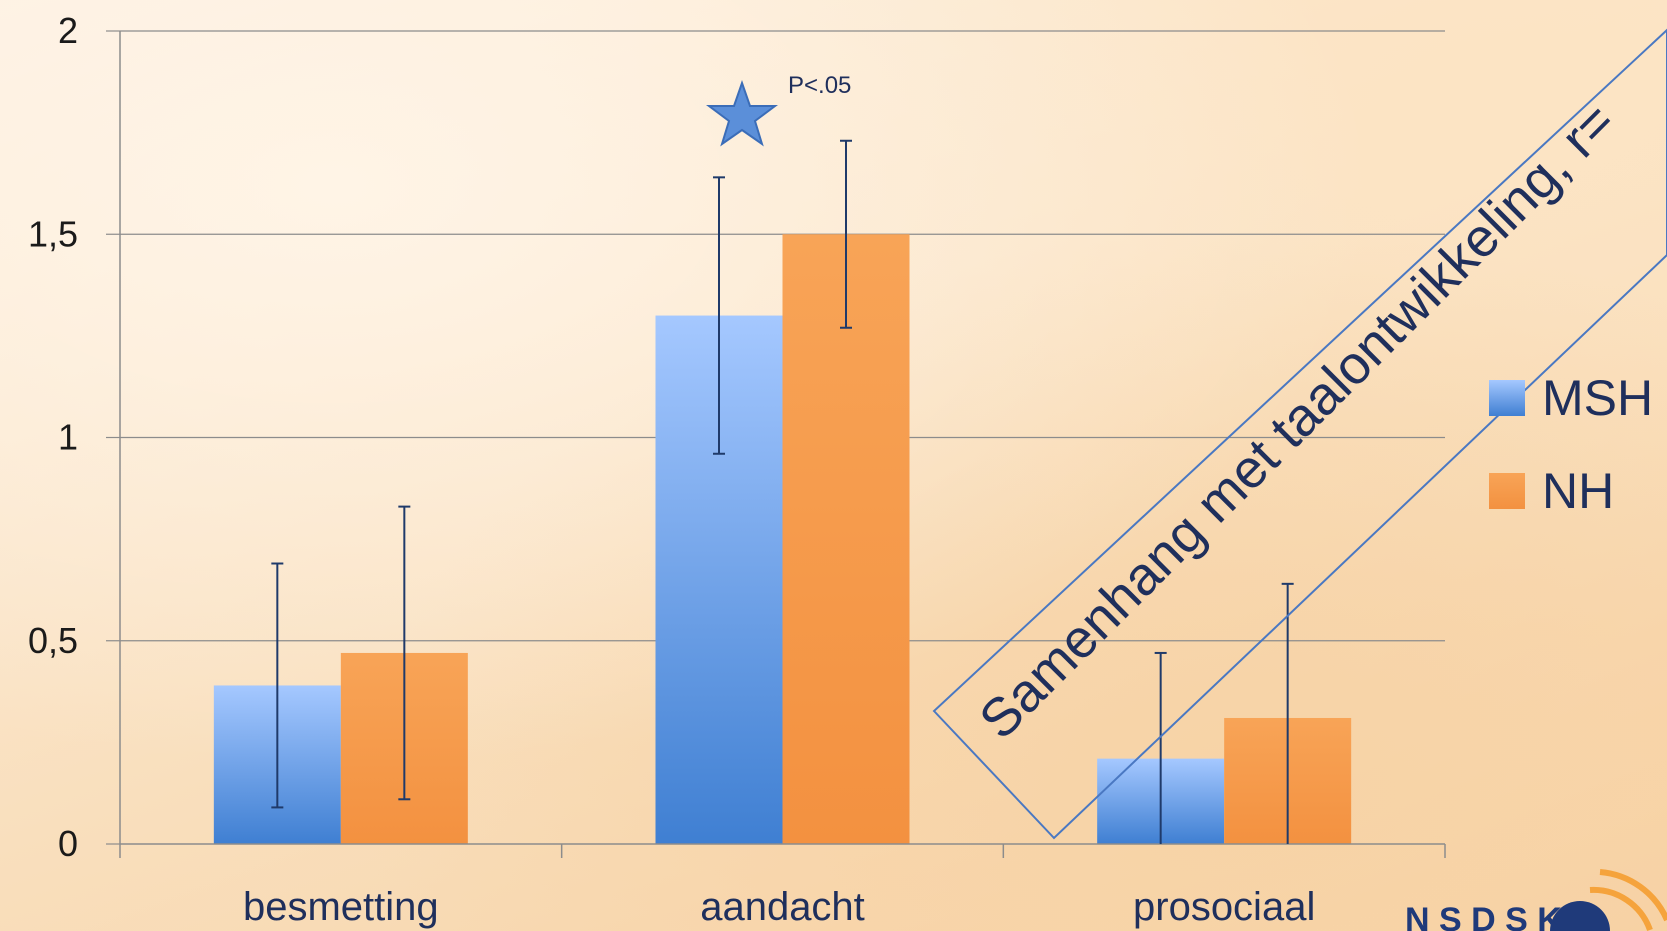  Describe the element at coordinates (1483, 916) in the screenshot. I see `logo-text: N S D S K` at that location.